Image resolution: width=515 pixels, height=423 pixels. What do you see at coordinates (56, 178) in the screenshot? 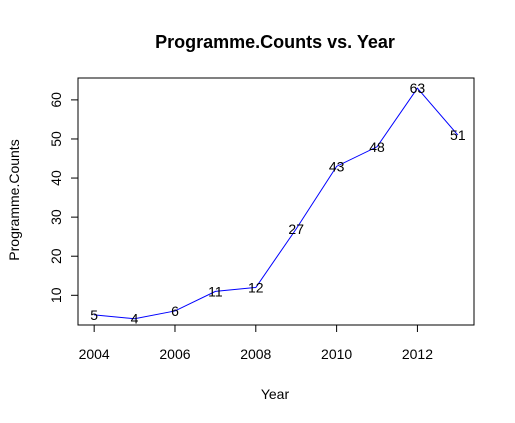
I see `y-tick-label: 40` at bounding box center [56, 178].